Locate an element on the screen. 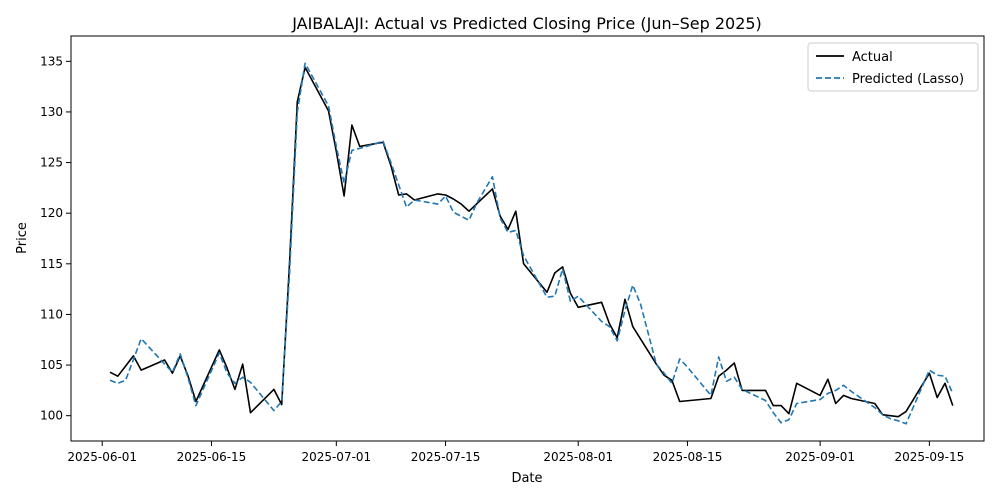 Image resolution: width=1000 pixels, height=504 pixels. legend: Actual Predicted (Lasso) is located at coordinates (893, 67).